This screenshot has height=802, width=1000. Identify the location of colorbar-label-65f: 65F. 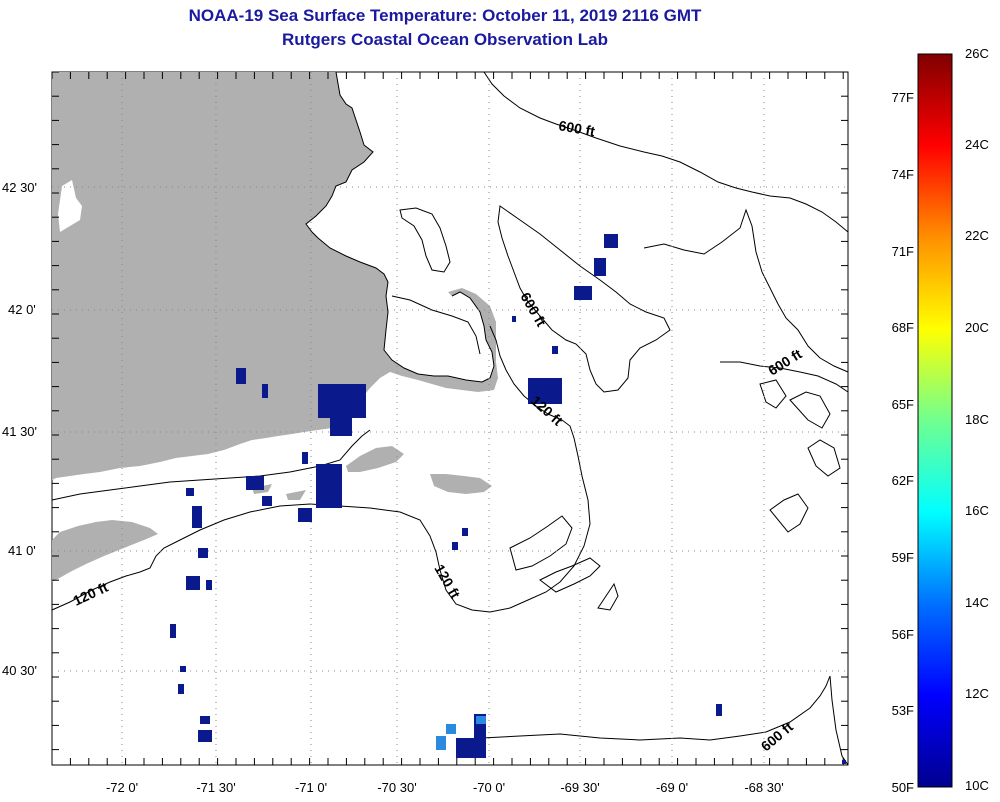
(902, 404).